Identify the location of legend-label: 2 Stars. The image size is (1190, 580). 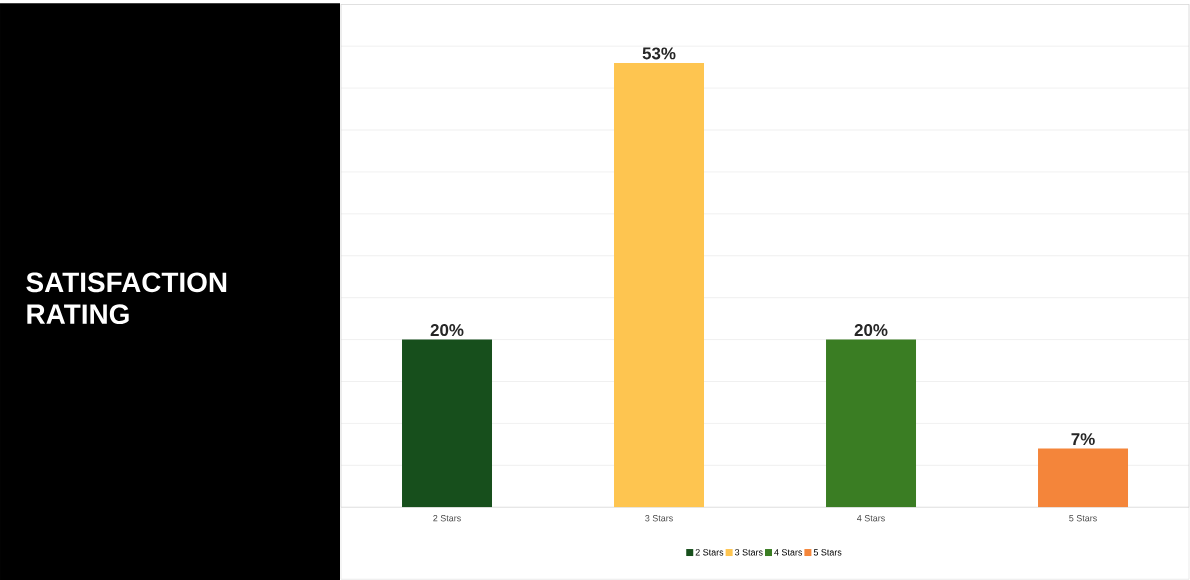
(709, 552).